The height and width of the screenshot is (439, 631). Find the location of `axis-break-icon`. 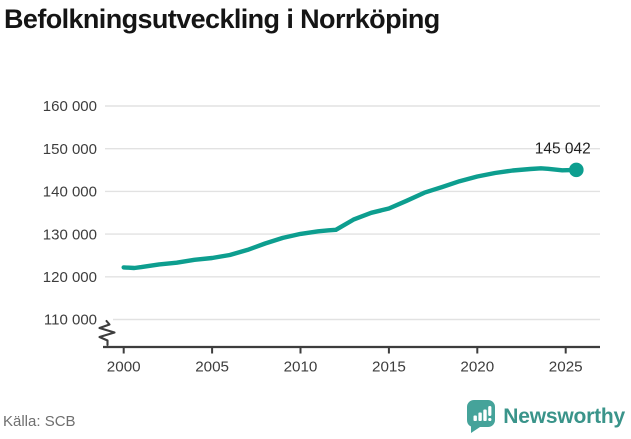

axis-break-icon is located at coordinates (107, 333).